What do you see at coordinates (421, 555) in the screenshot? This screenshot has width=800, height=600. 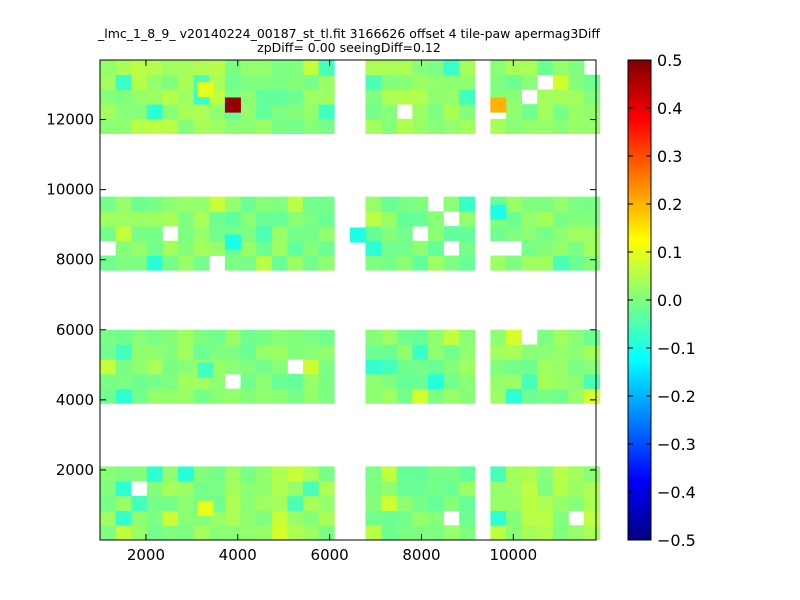 I see `x-tick-label: 8000` at bounding box center [421, 555].